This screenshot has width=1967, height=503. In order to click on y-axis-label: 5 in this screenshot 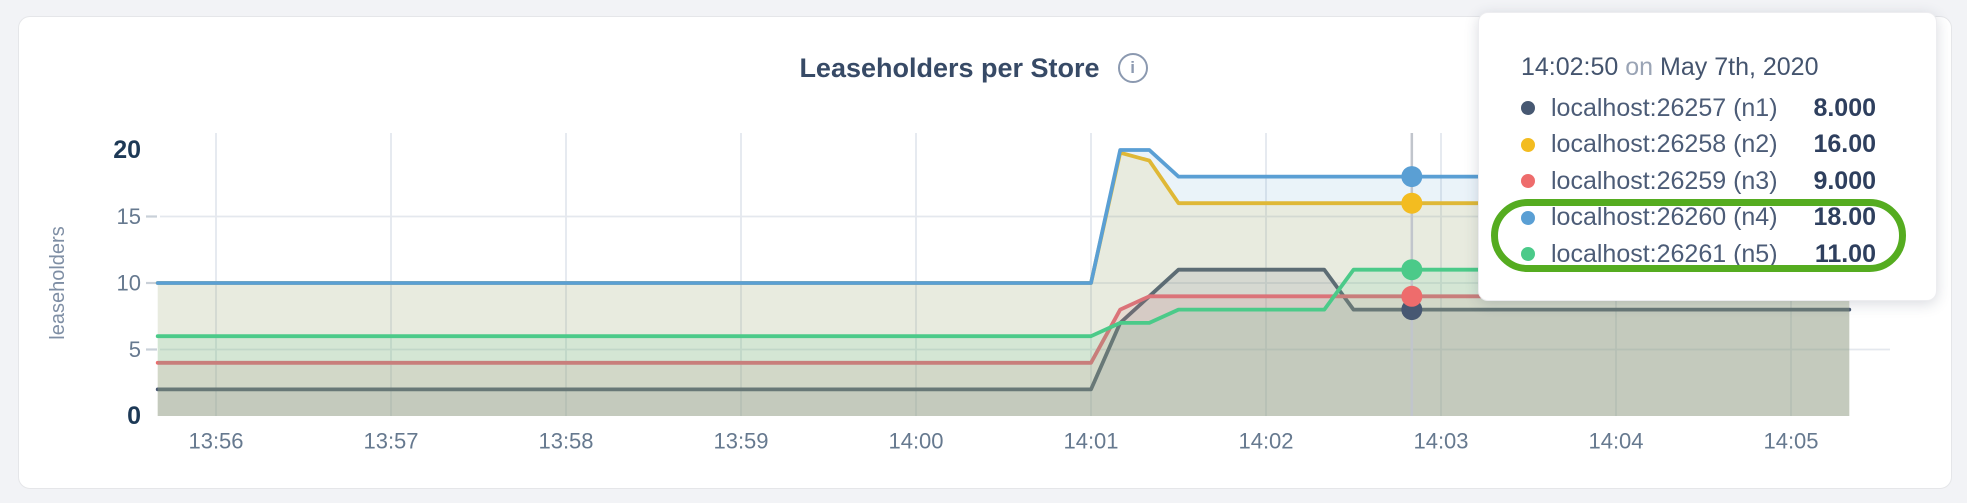, I will do `click(135, 349)`.